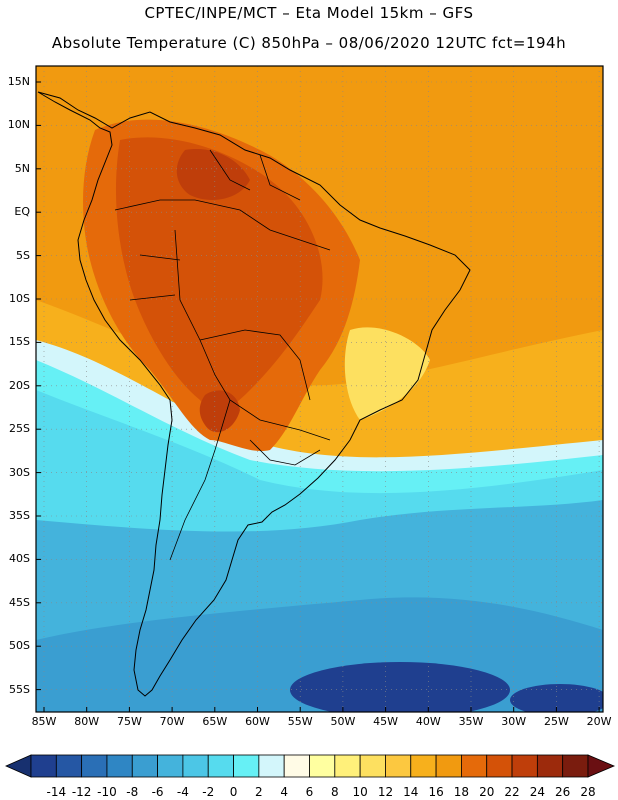 The image size is (618, 800). Describe the element at coordinates (19, 559) in the screenshot. I see `latitude-label: 40S` at that location.